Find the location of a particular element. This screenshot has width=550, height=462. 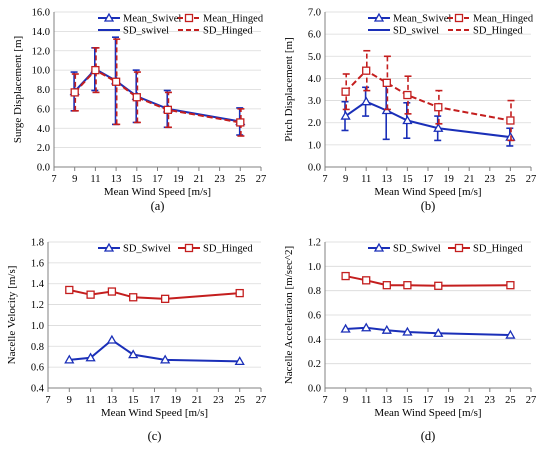

y-tick-label: 10.0 is located at coordinates (41, 71).